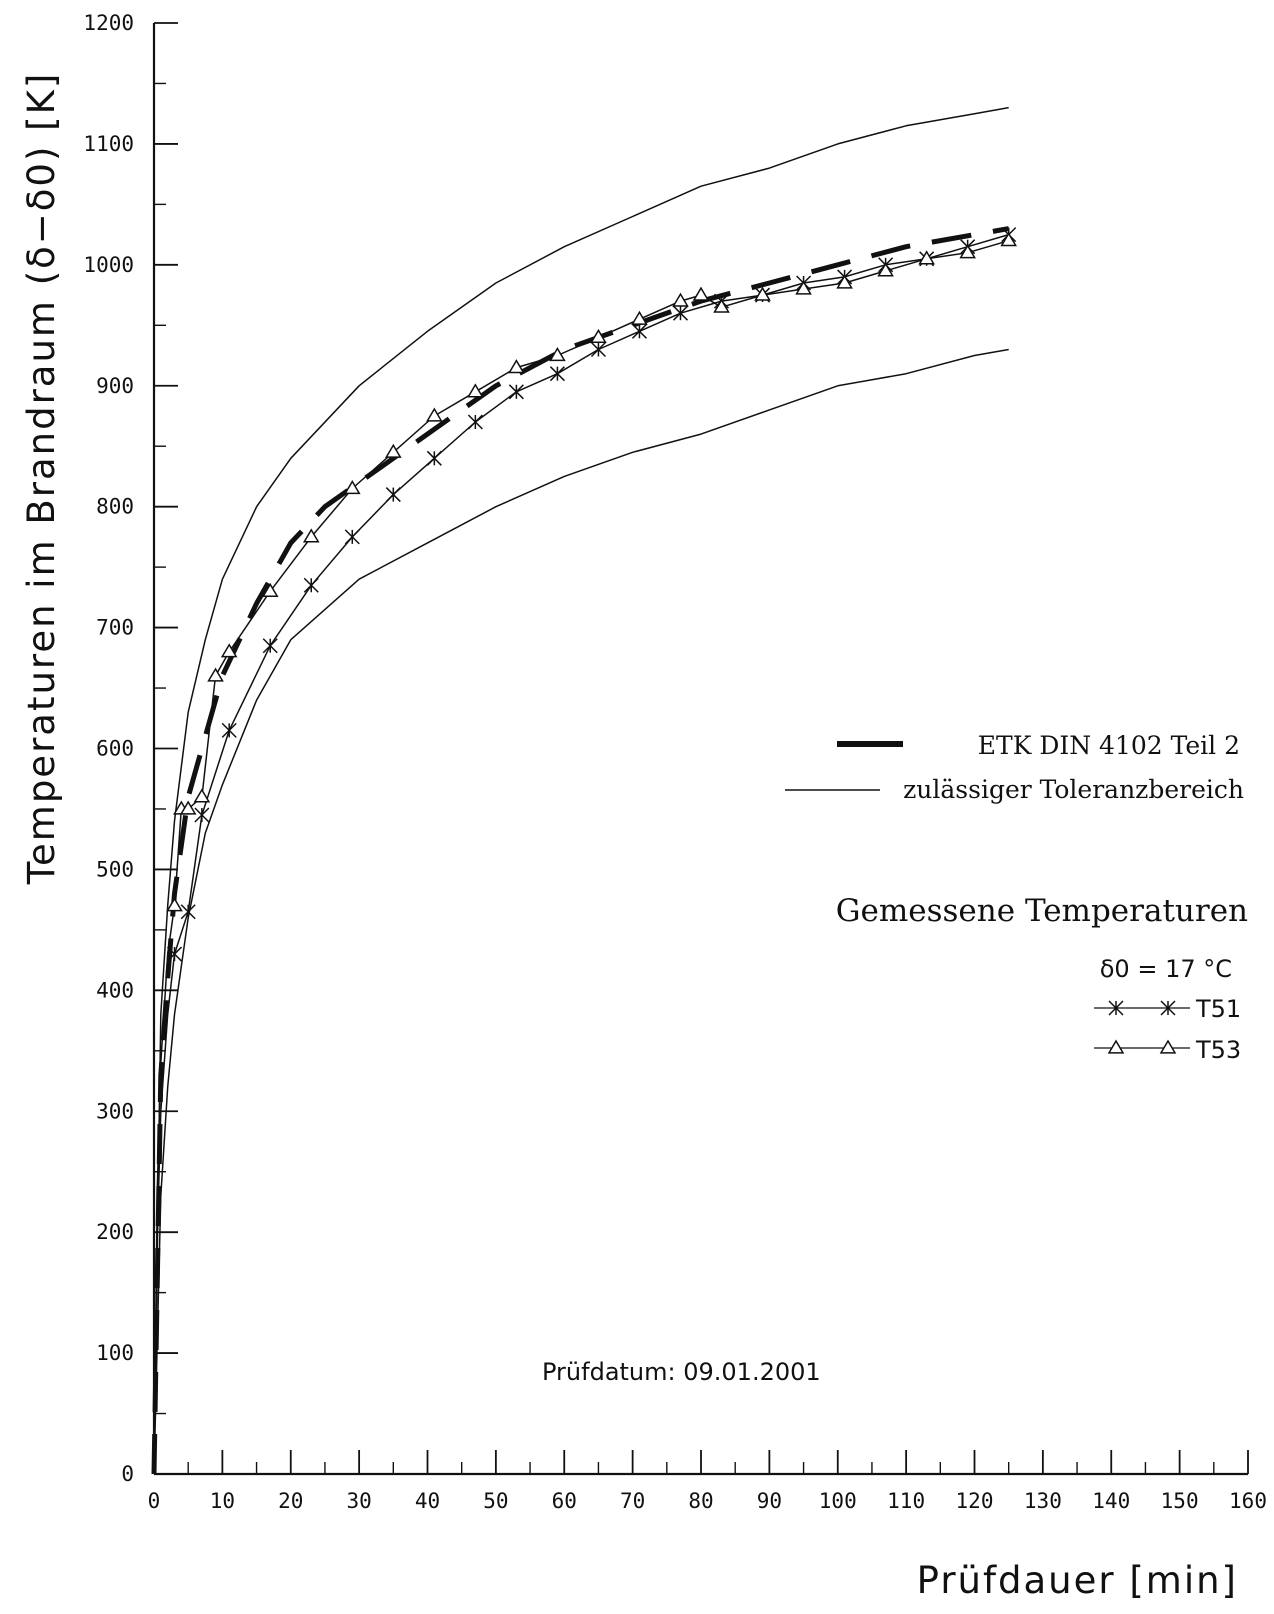 The image size is (1274, 1614). I want to click on x-tick-label: 120, so click(975, 1501).